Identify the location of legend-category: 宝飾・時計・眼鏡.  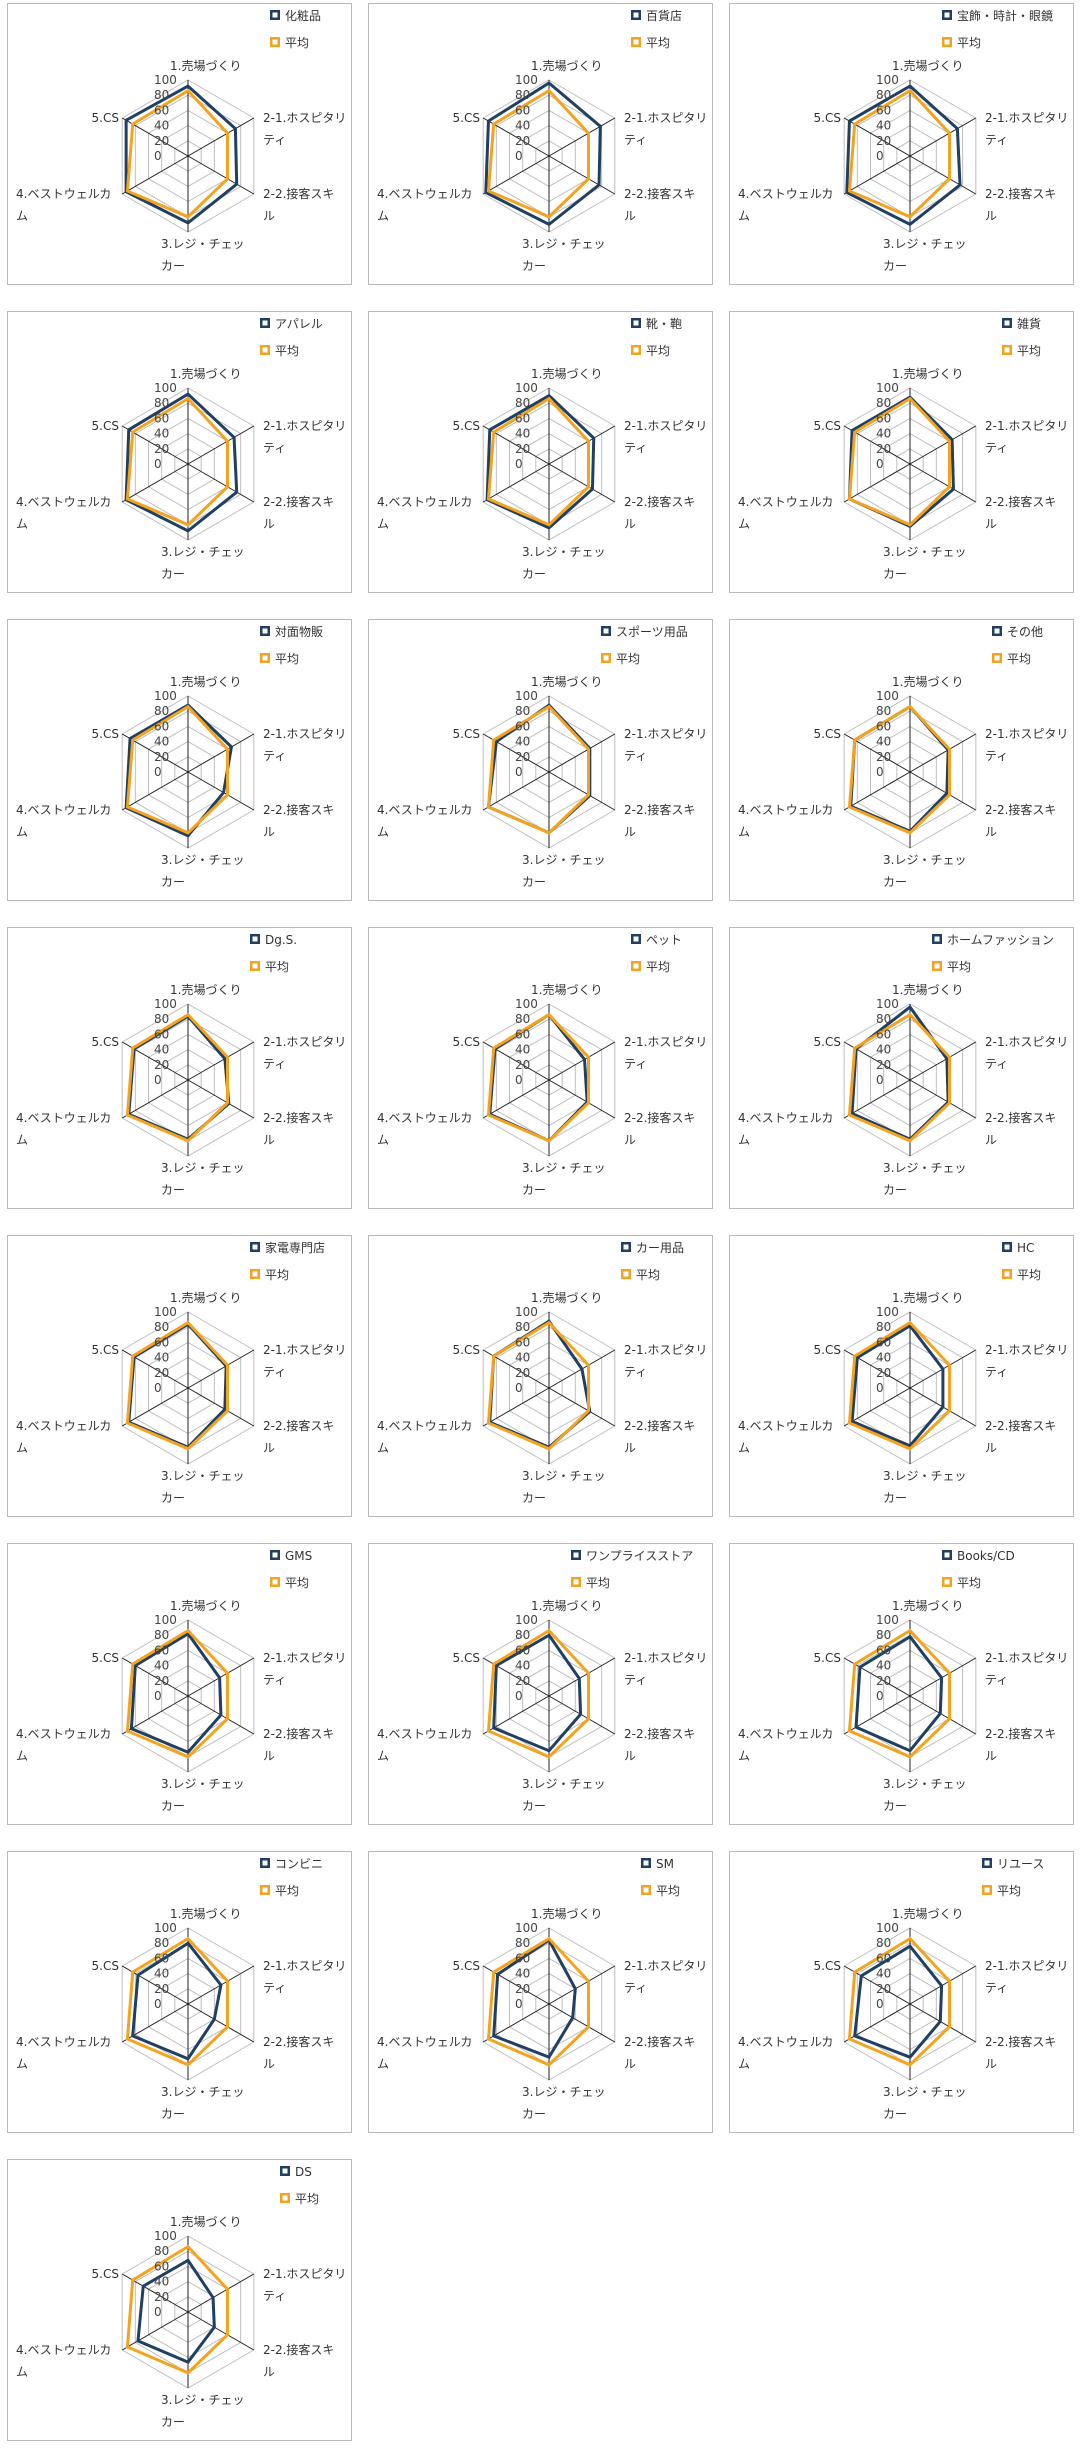
(1005, 15).